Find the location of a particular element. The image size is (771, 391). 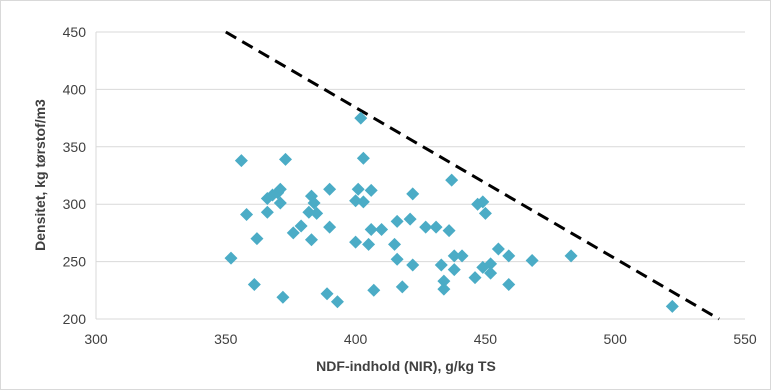

y-tick-label: 400 is located at coordinates (75, 89).